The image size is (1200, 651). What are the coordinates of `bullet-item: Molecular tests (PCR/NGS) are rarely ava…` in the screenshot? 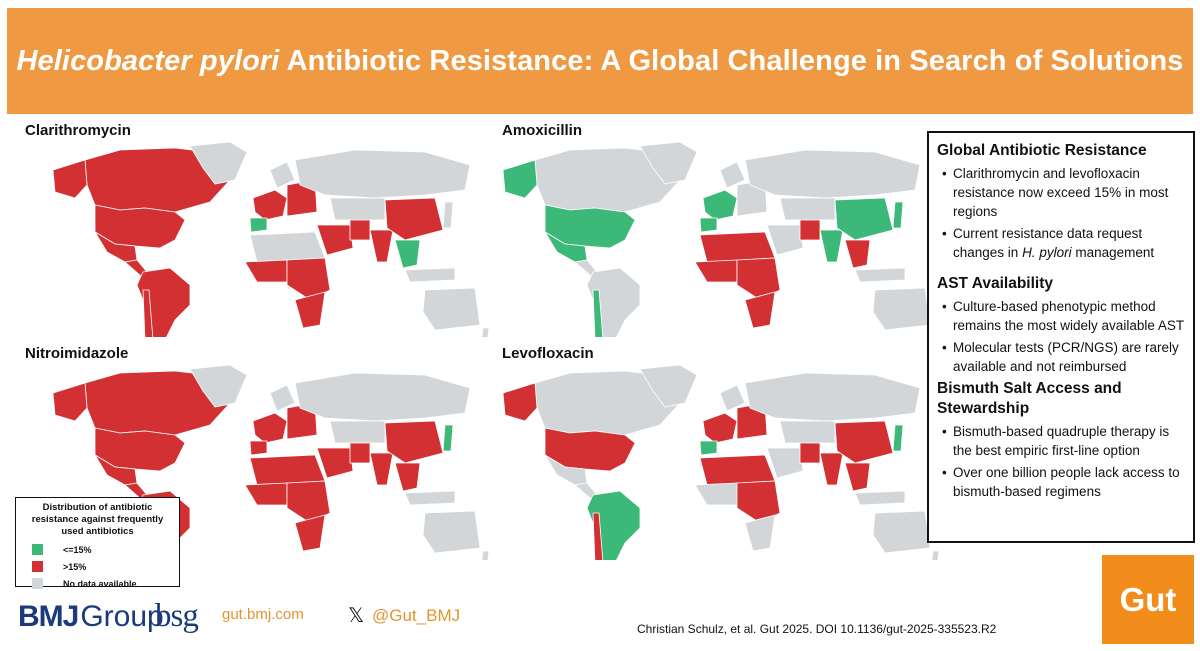 It's located at (1061, 357).